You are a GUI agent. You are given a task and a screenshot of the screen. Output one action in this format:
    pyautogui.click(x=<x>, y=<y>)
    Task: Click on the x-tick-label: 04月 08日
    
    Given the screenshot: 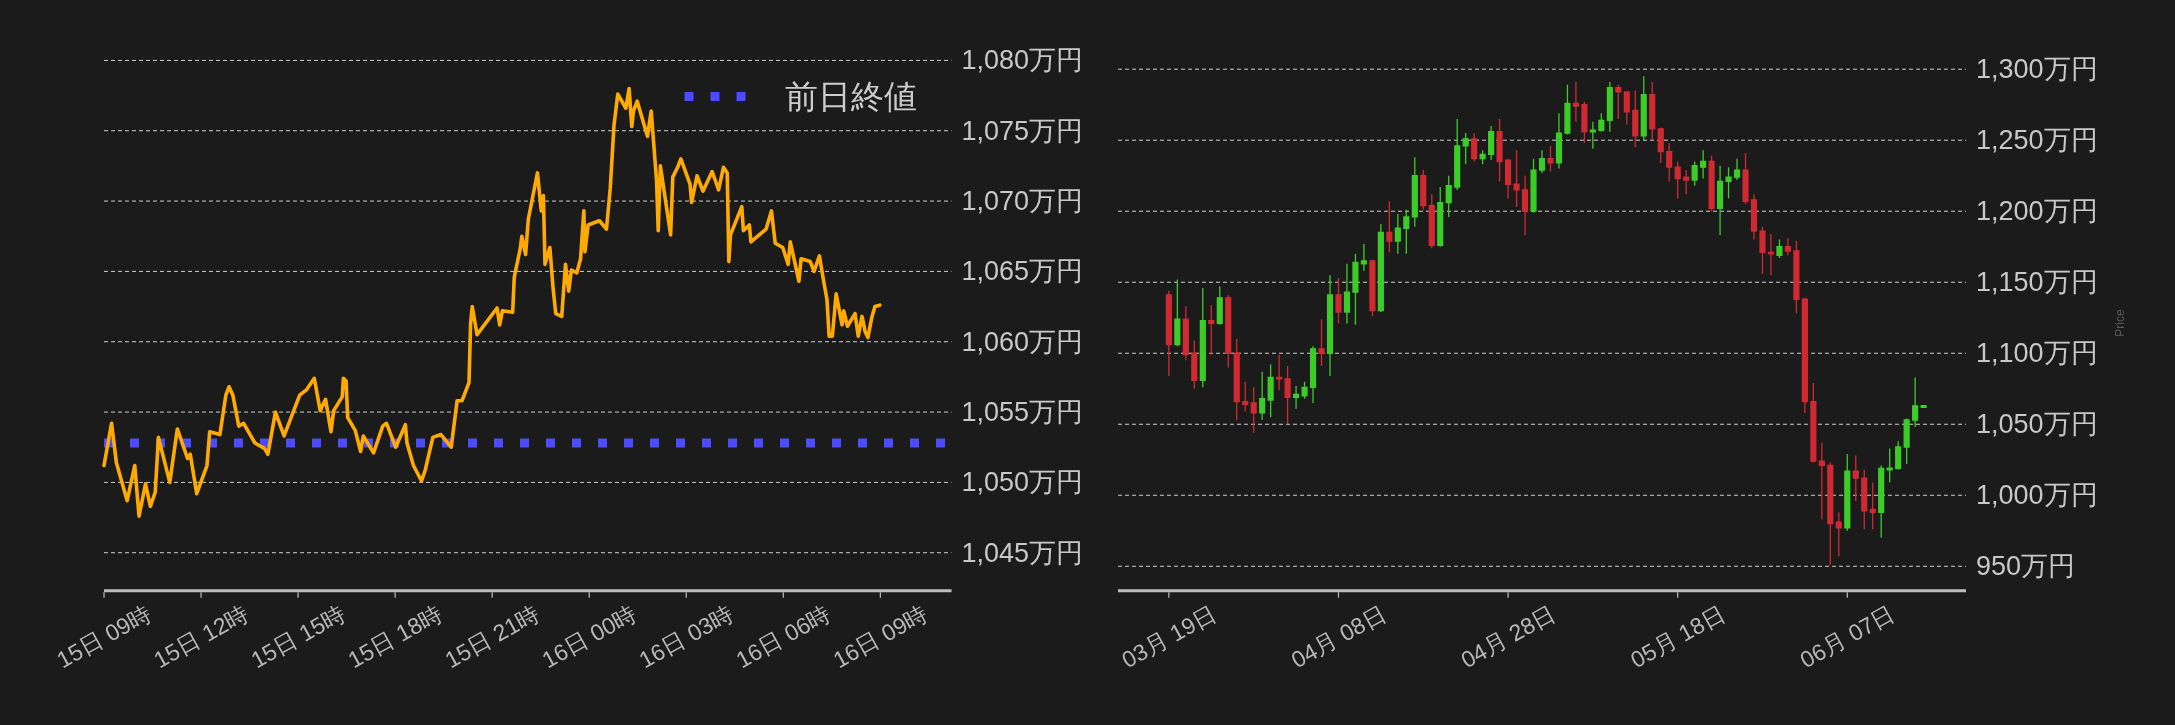 What is the action you would take?
    pyautogui.click(x=1338, y=637)
    